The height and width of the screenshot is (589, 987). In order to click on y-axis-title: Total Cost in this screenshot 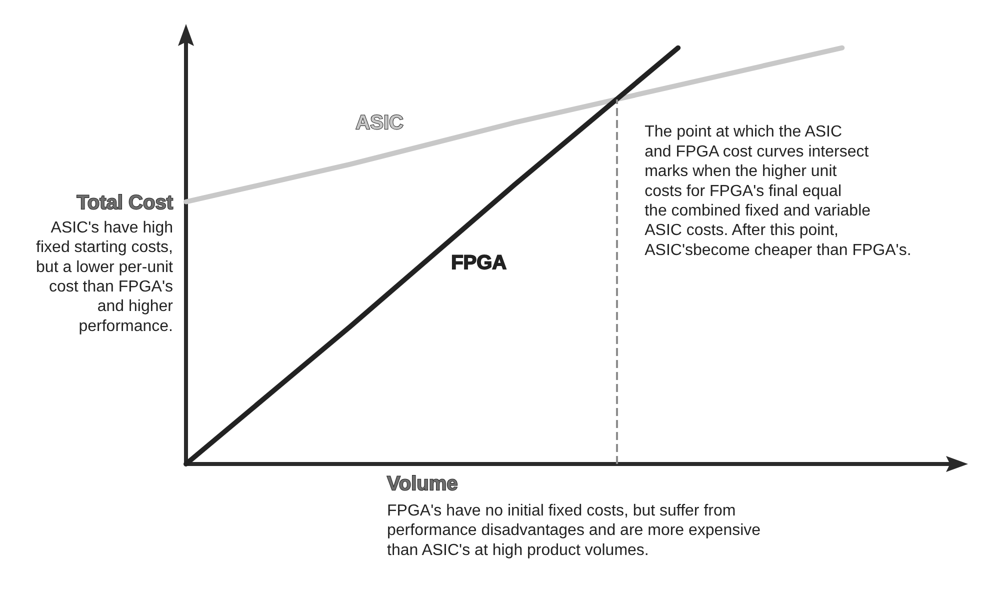, I will do `click(125, 203)`.